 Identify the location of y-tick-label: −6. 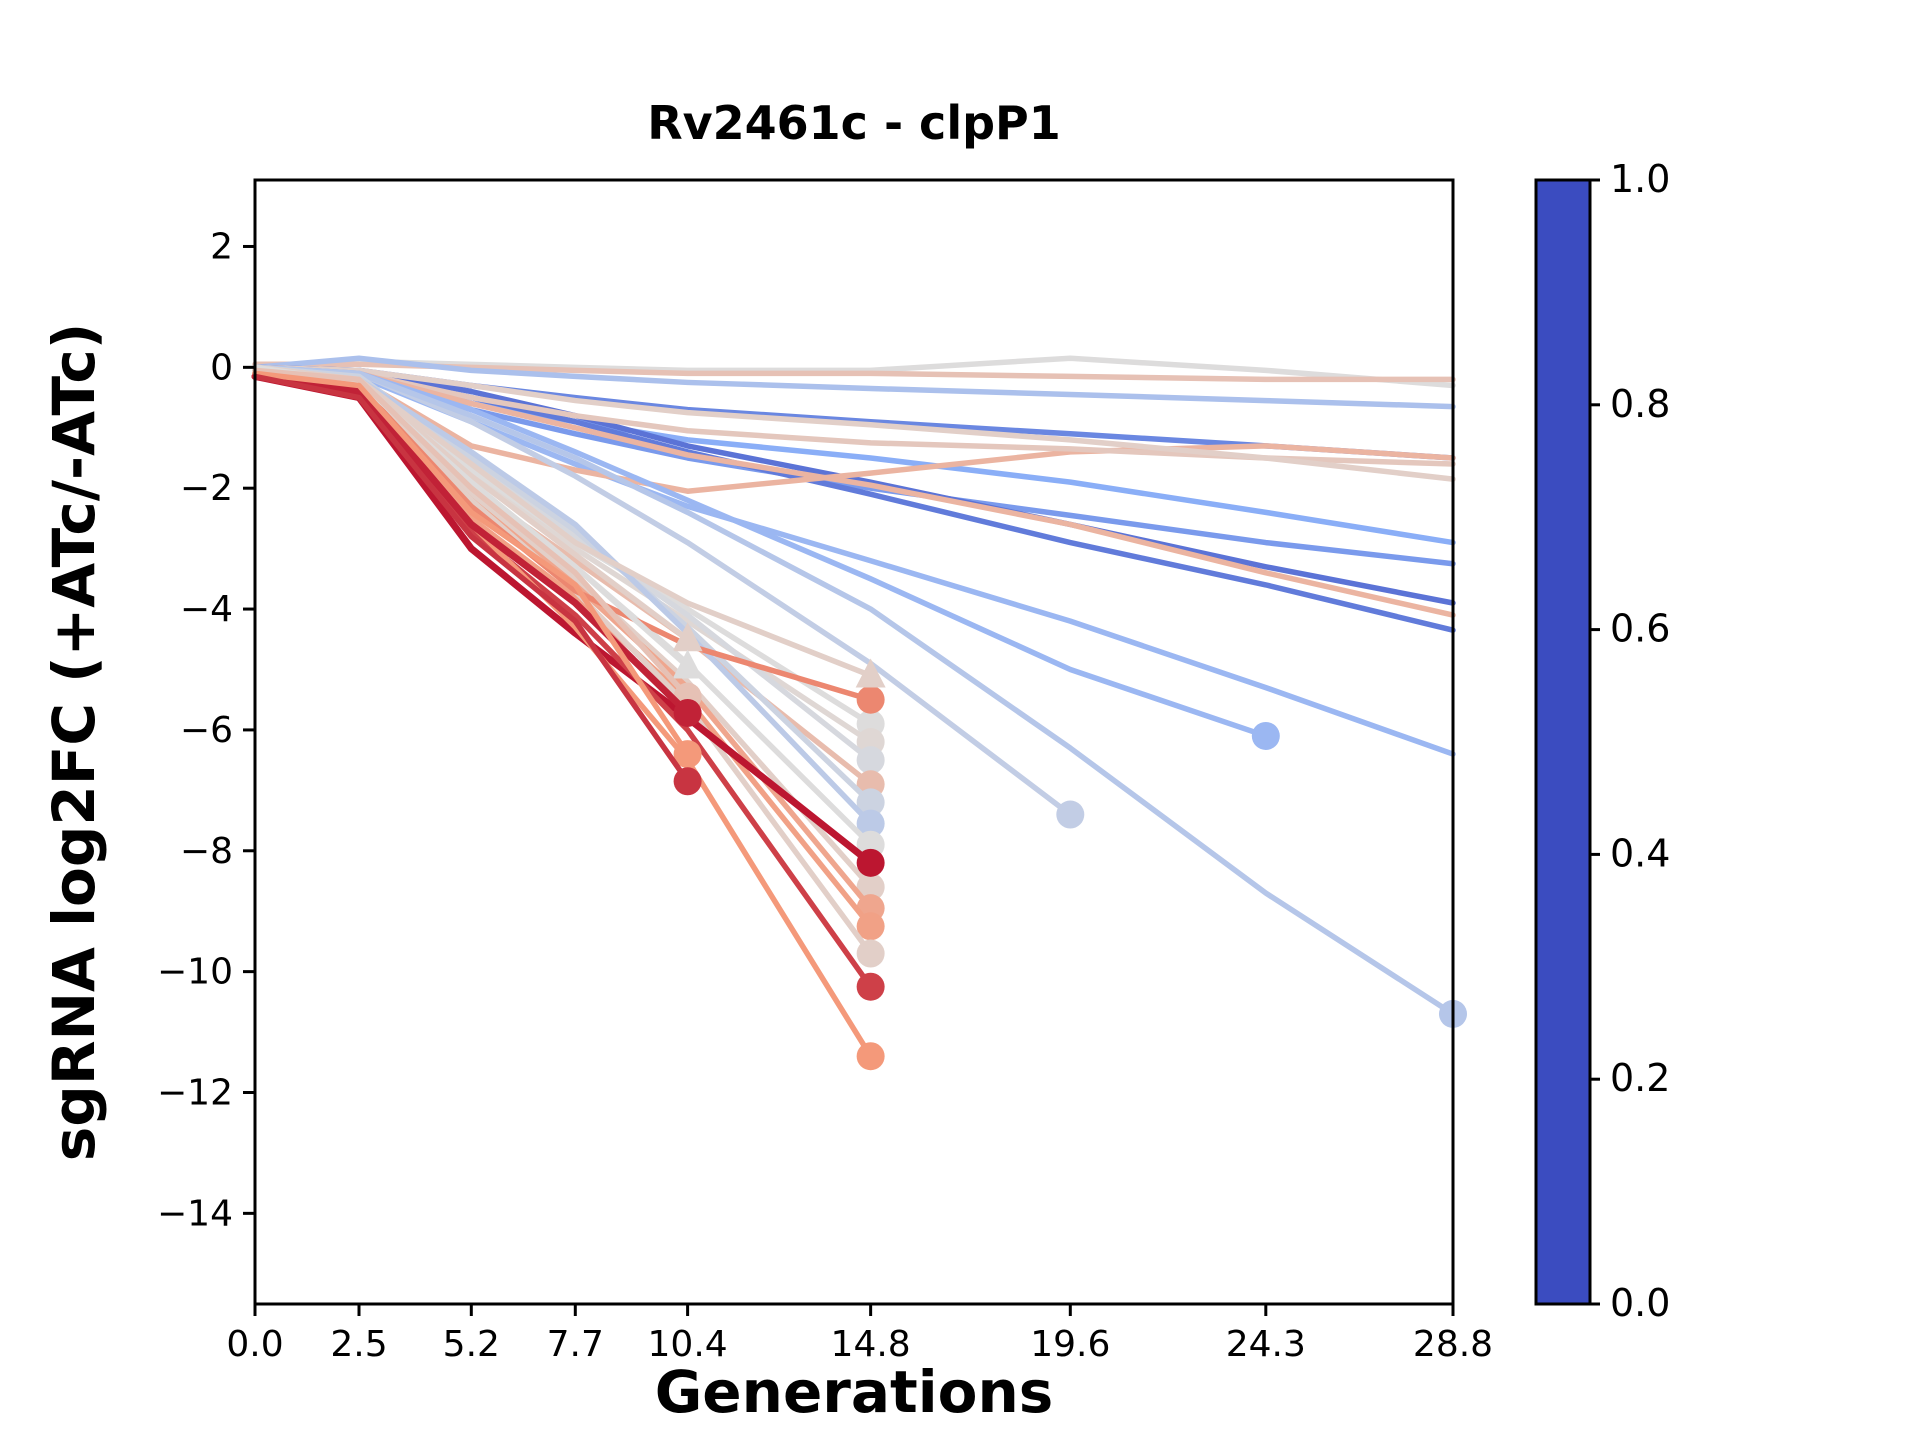
(206, 730).